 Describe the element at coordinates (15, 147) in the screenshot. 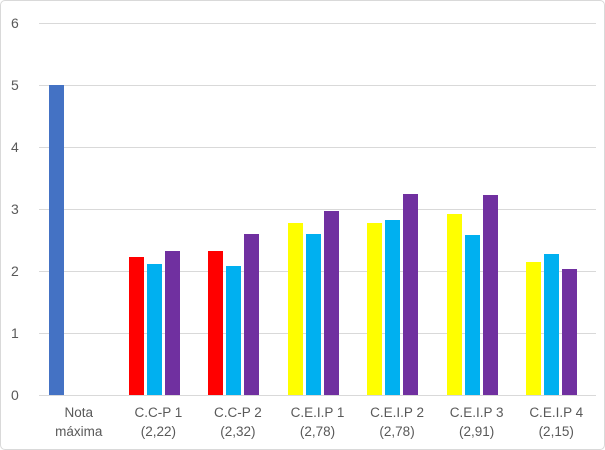

I see `y-tick-label-4: 4` at that location.